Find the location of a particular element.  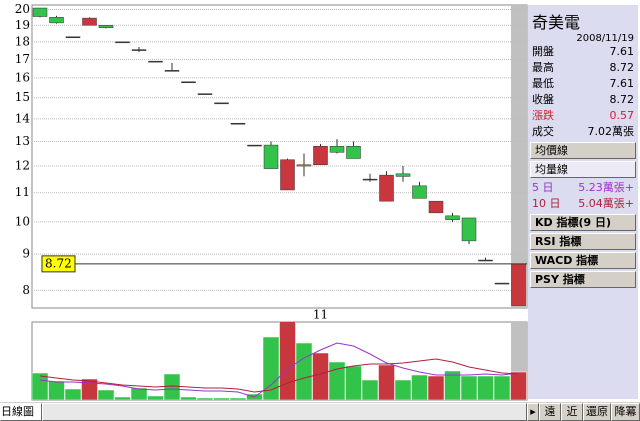

info-value: 7.02萬張 is located at coordinates (611, 131).